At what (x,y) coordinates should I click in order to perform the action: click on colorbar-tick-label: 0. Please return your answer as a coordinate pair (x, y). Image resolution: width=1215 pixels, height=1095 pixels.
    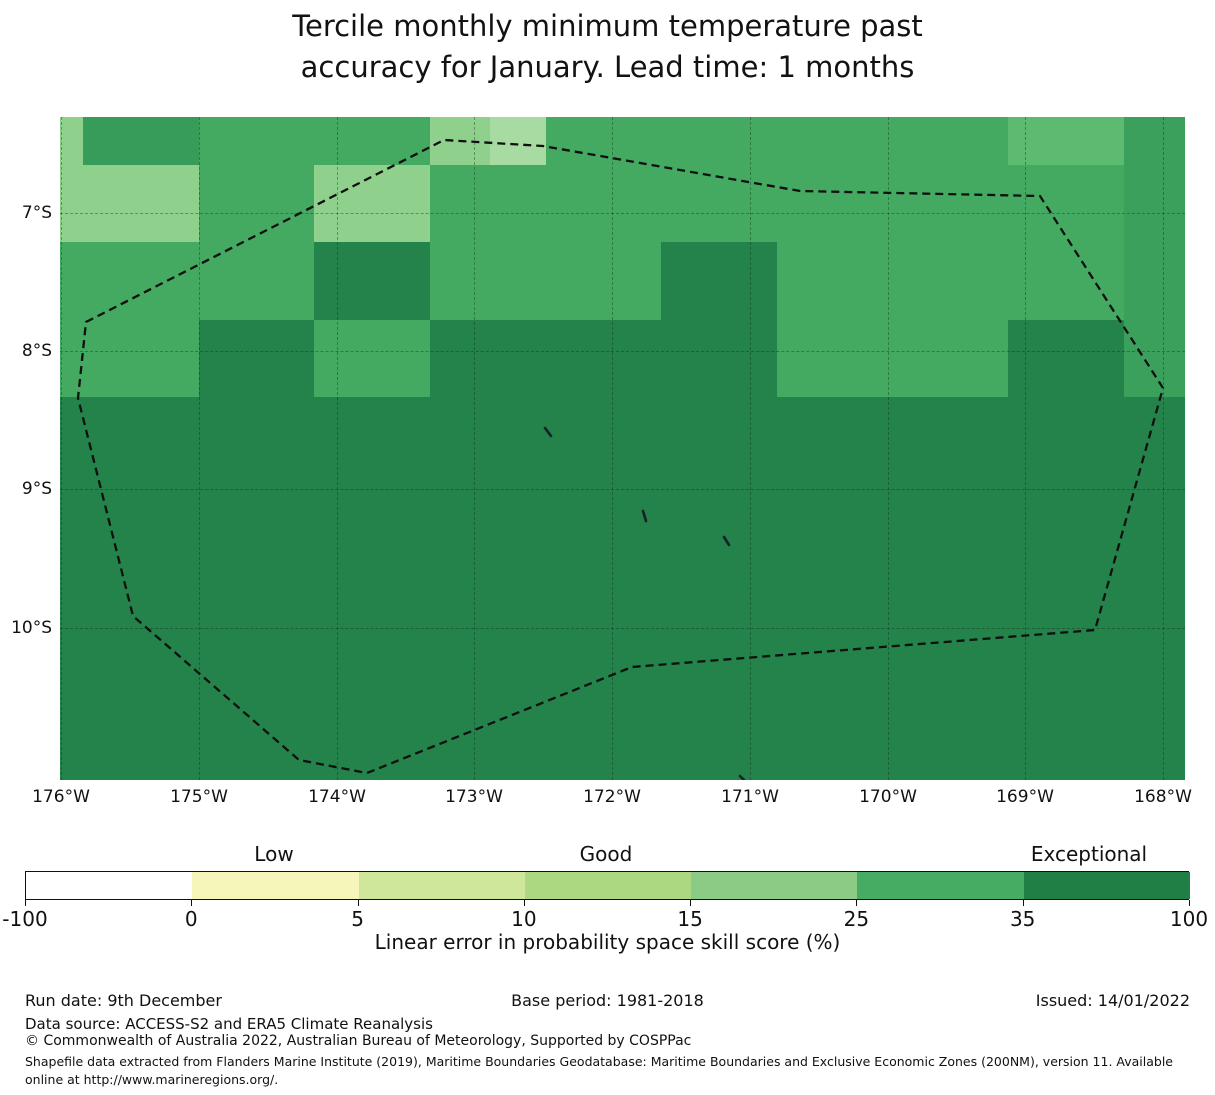
    Looking at the image, I should click on (191, 919).